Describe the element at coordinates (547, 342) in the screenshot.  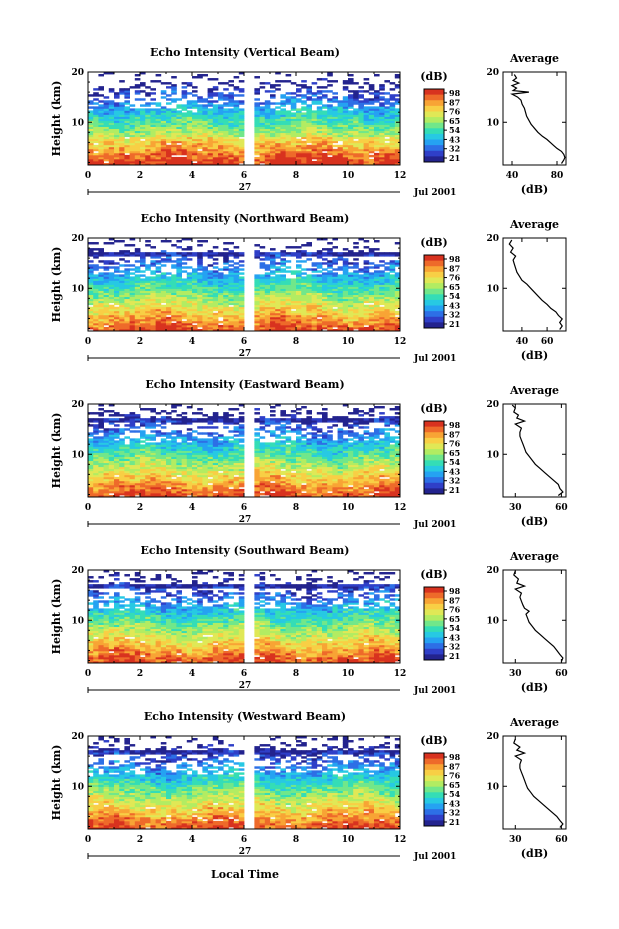
I see `profile-x-tick-label: 60` at that location.